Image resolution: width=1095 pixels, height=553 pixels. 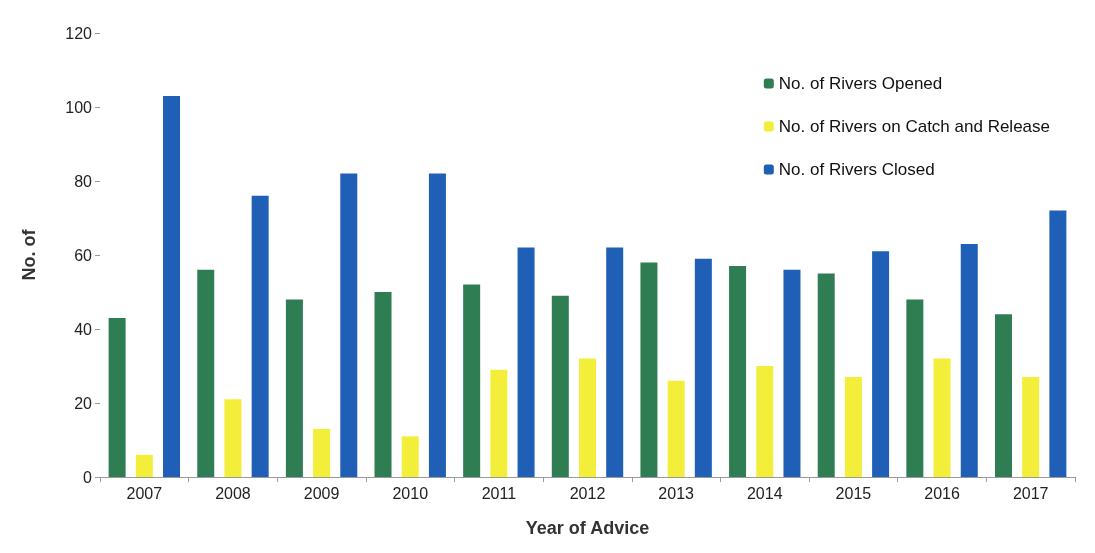 What do you see at coordinates (83, 181) in the screenshot?
I see `y-tick-label: 80` at bounding box center [83, 181].